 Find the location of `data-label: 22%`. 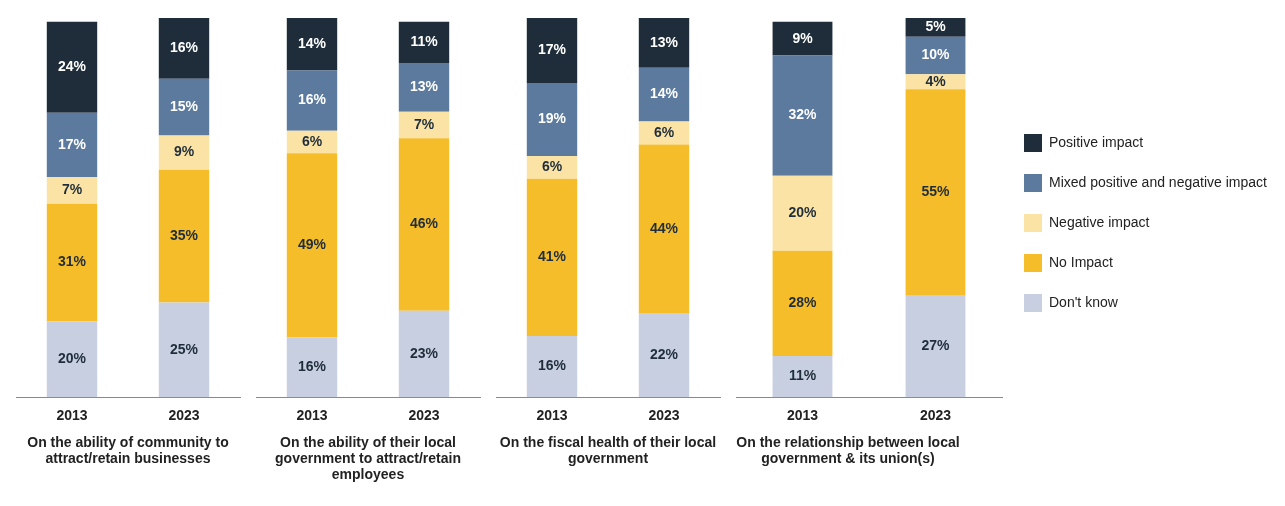

data-label: 22% is located at coordinates (664, 353).